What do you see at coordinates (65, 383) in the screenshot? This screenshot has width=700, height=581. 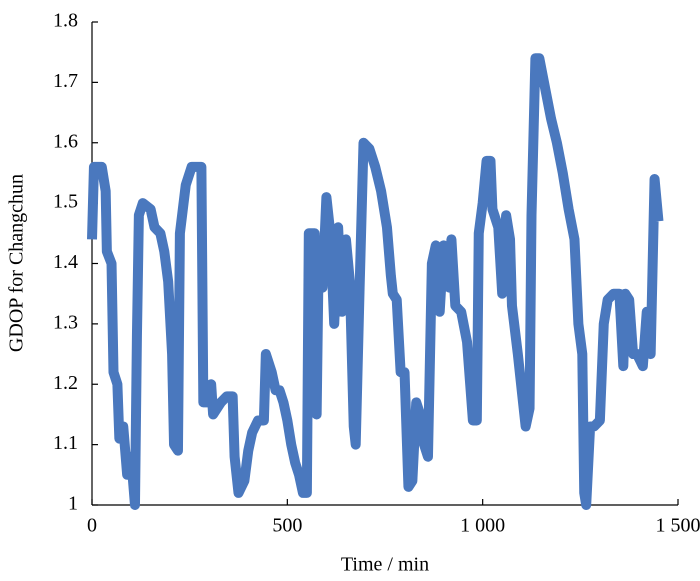 I see `y-tick-label: 1.2` at bounding box center [65, 383].